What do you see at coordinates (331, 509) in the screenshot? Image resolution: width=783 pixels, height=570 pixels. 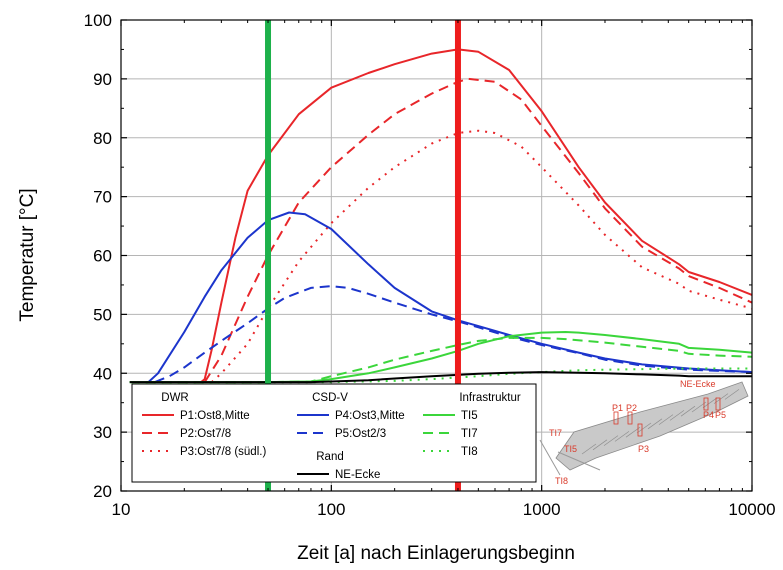 I see `x-tick-label: 100` at bounding box center [331, 509].